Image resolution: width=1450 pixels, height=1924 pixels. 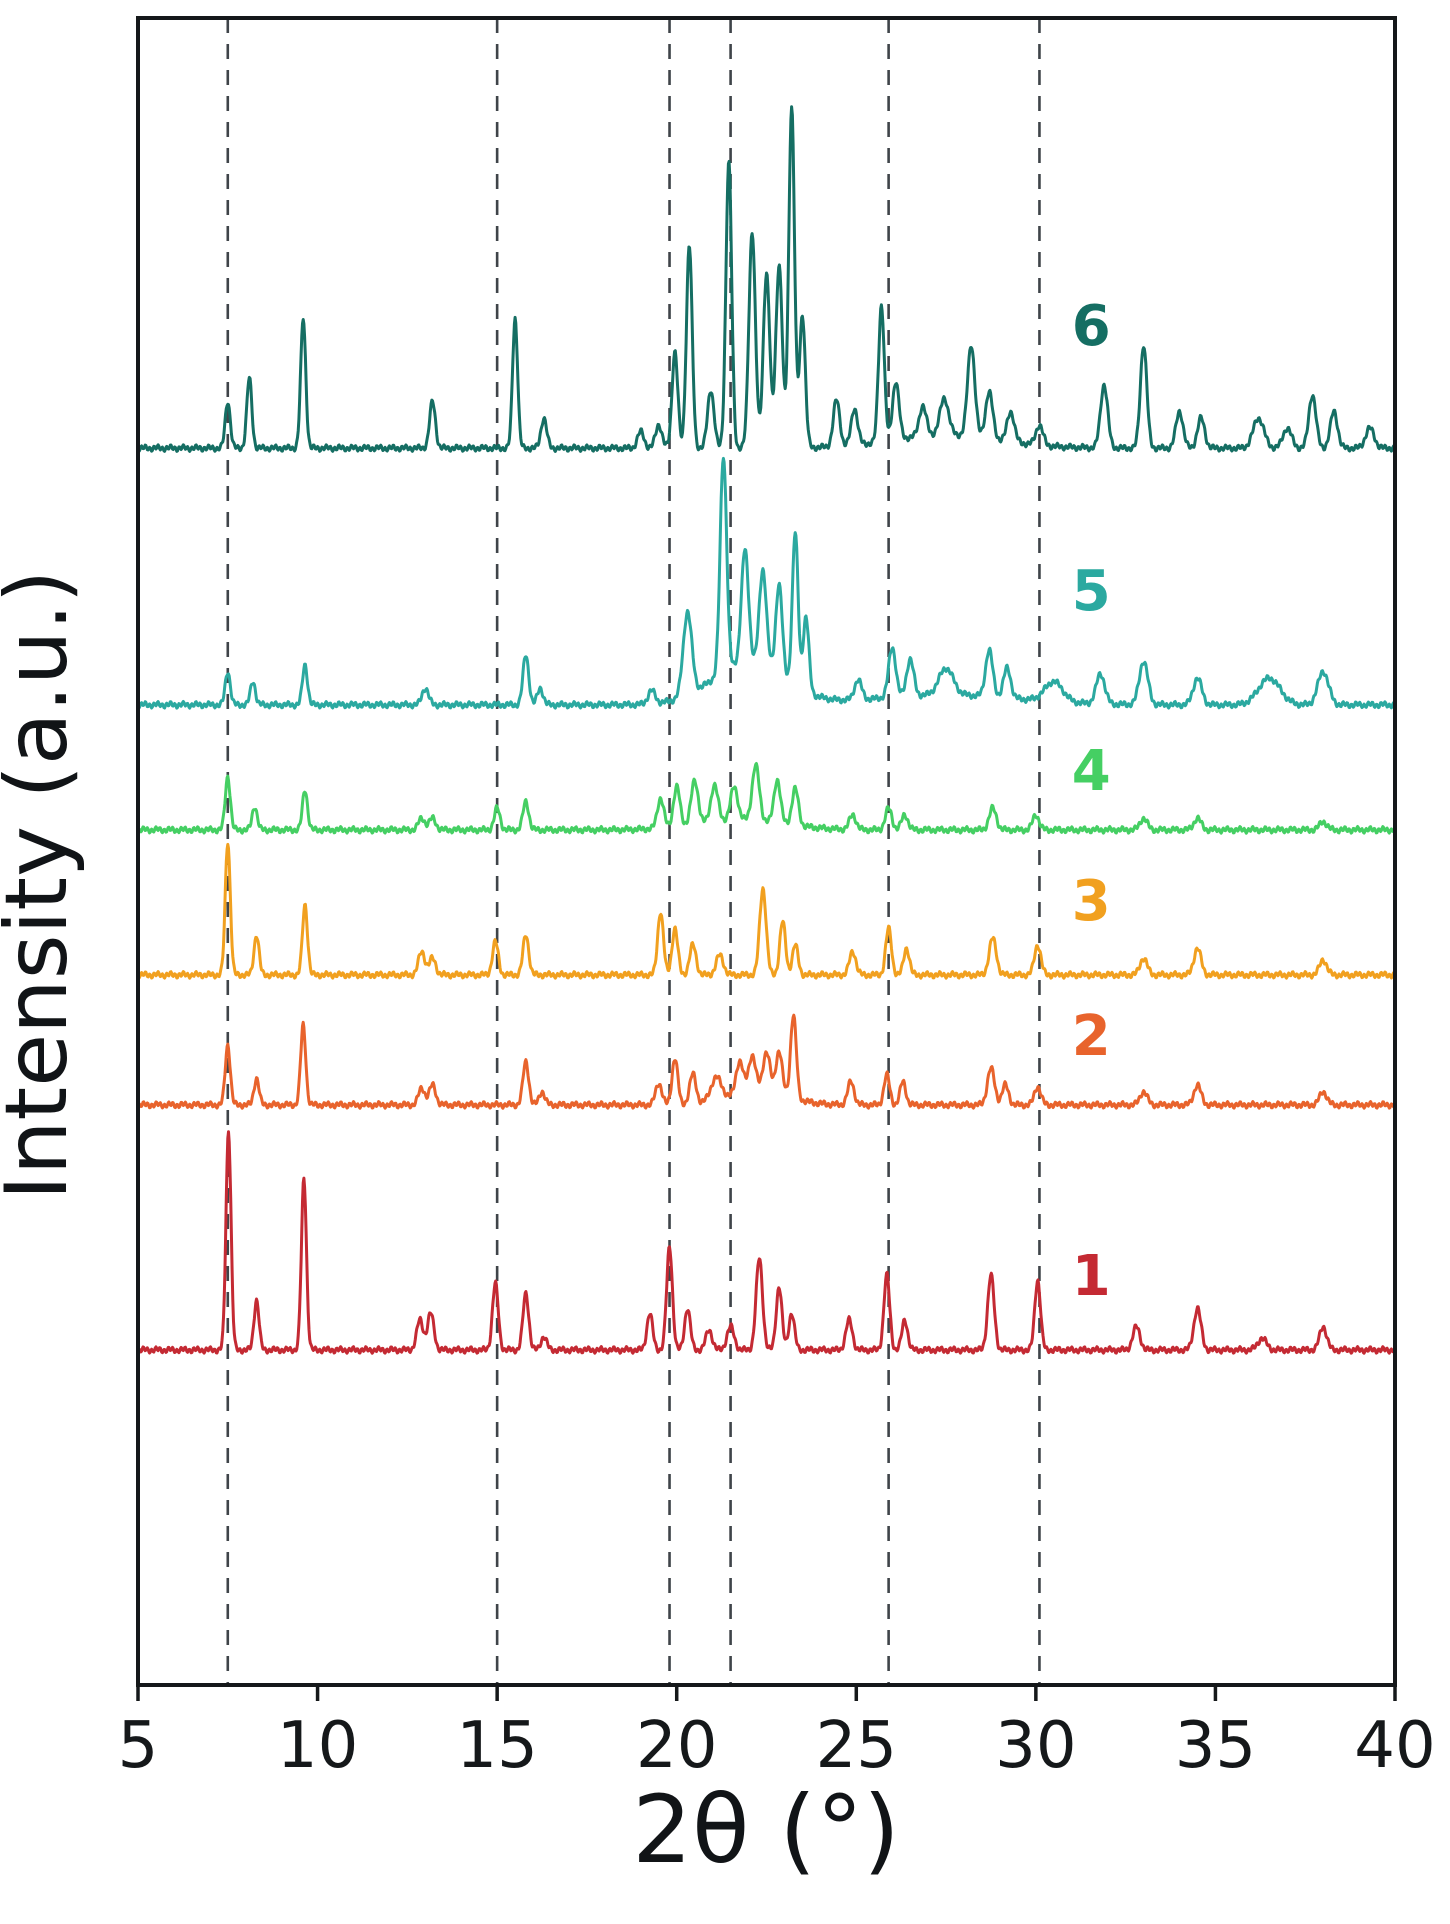 What do you see at coordinates (766, 1830) in the screenshot?
I see `x-axis-title: 2θ (°)` at bounding box center [766, 1830].